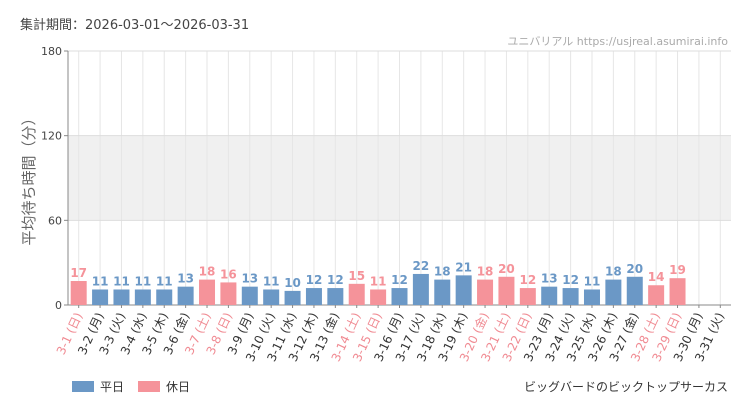 This screenshot has width=750, height=410. Describe the element at coordinates (149, 386) in the screenshot. I see `legend-swatch-holiday` at that location.